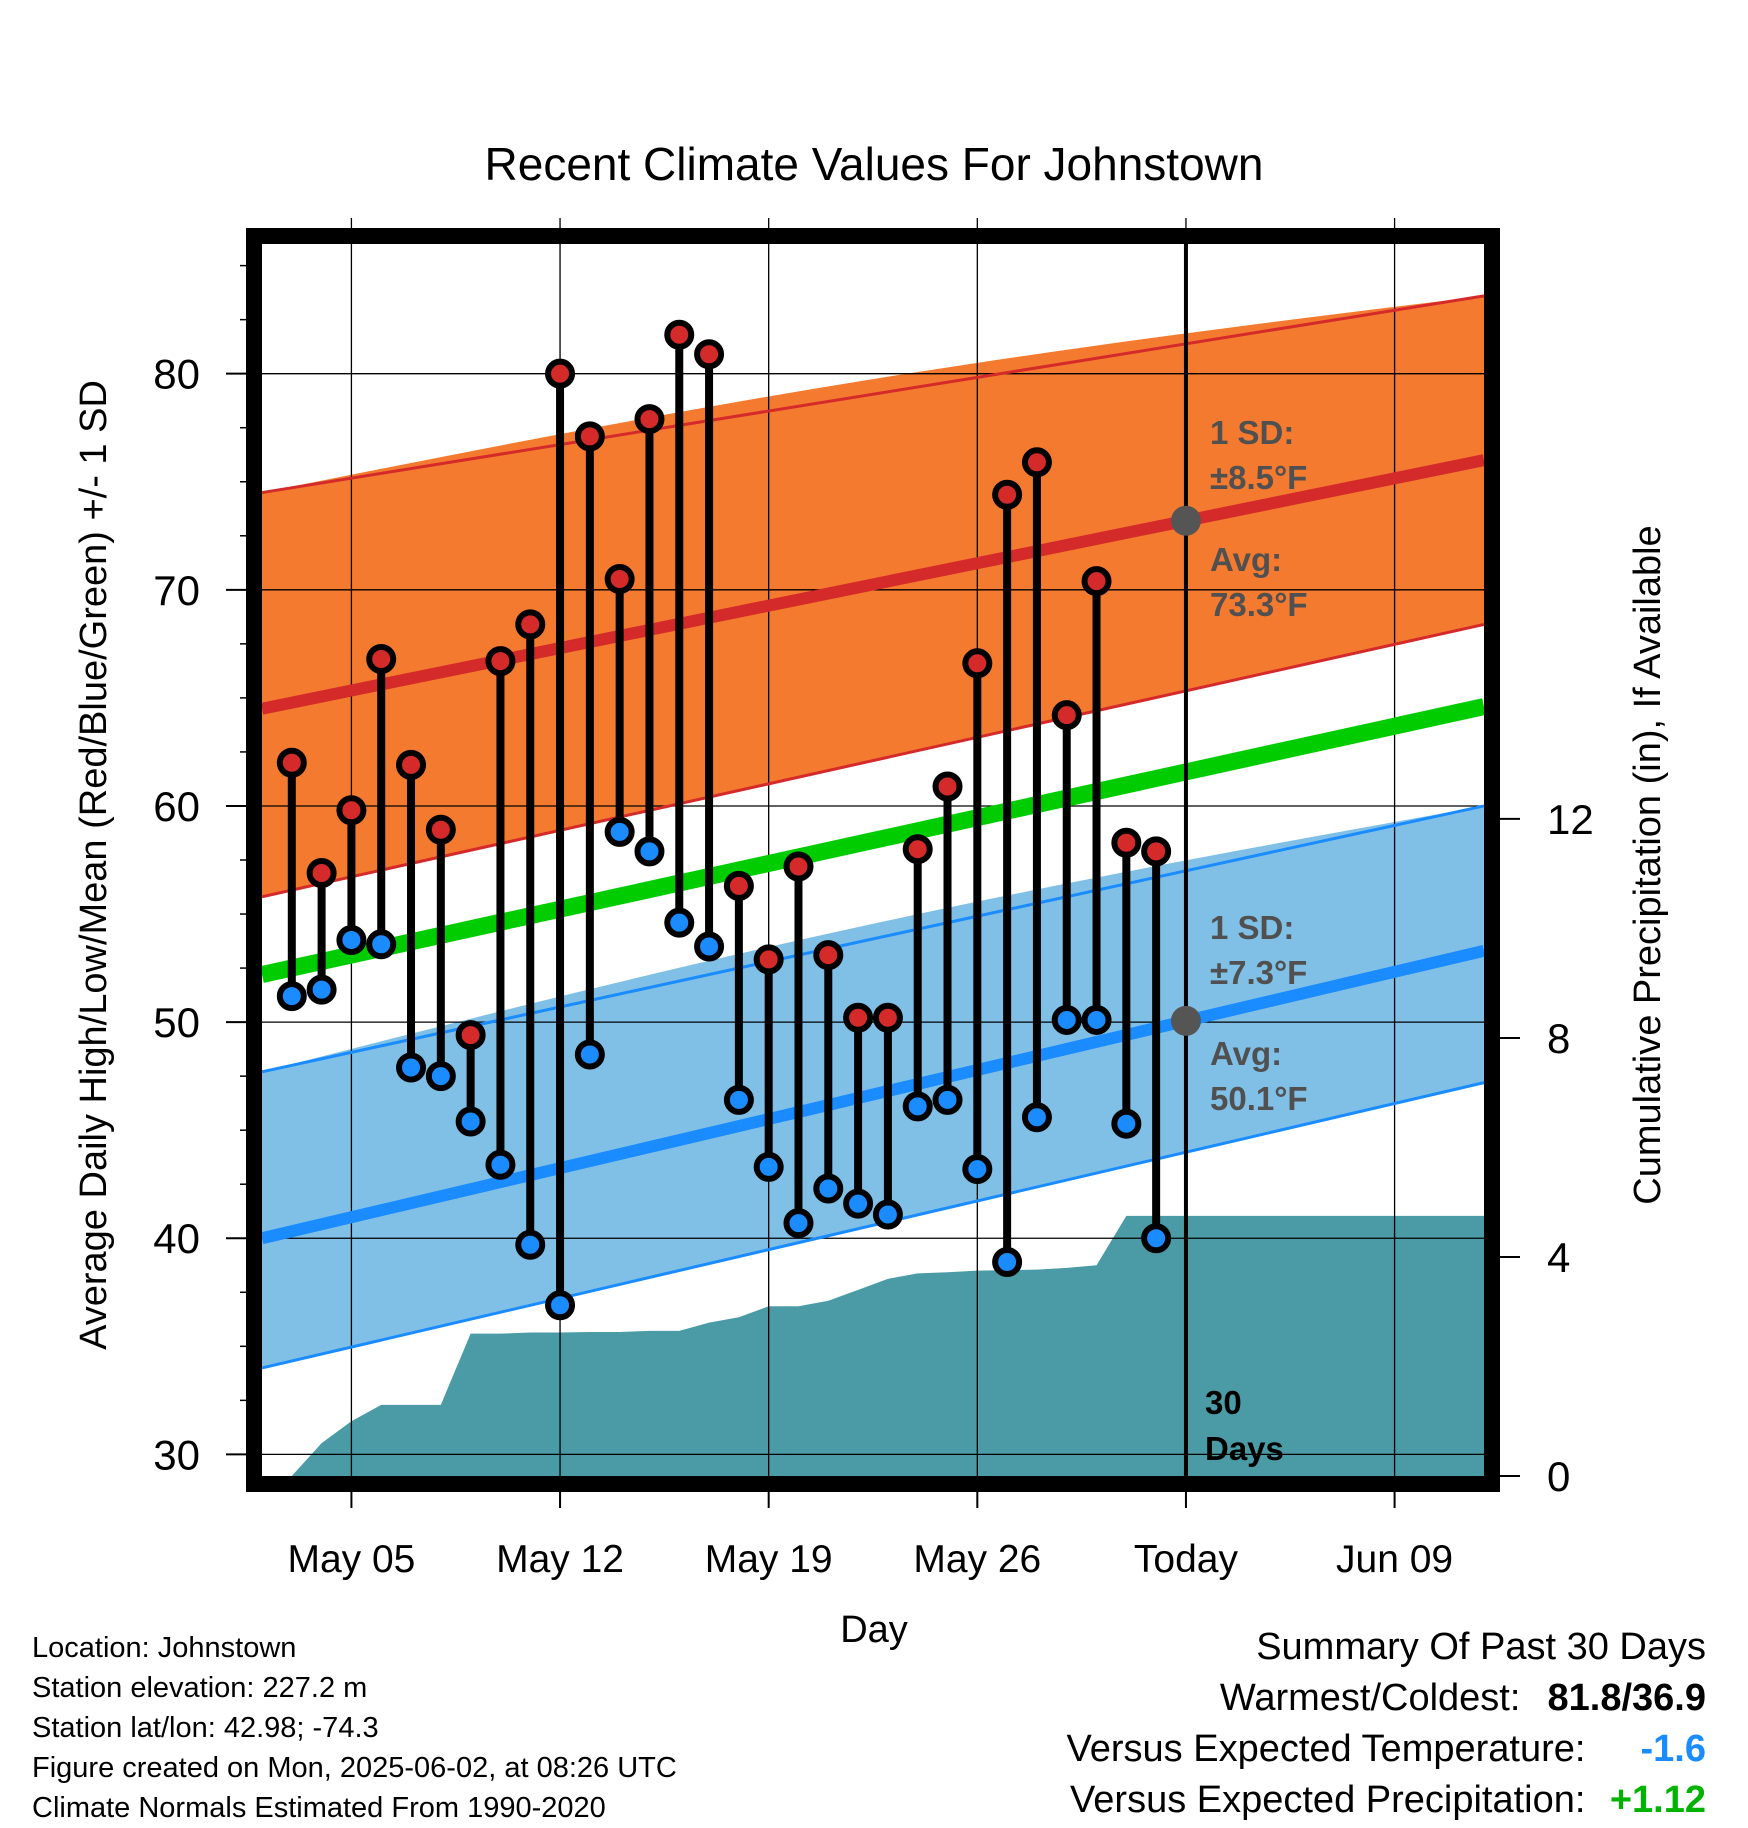  Describe the element at coordinates (1186, 1559) in the screenshot. I see `x-tick-label-4: Today` at that location.